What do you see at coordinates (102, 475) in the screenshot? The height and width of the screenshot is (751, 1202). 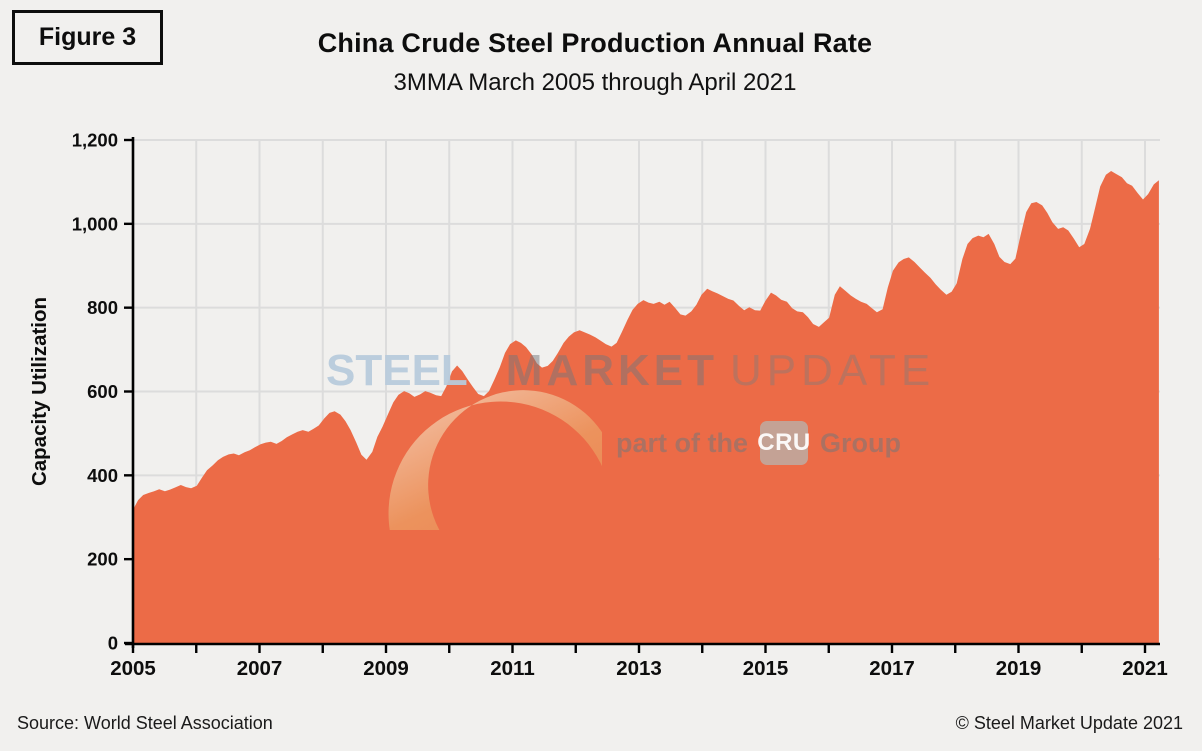 I see `y-tick-label: 400` at bounding box center [102, 475].